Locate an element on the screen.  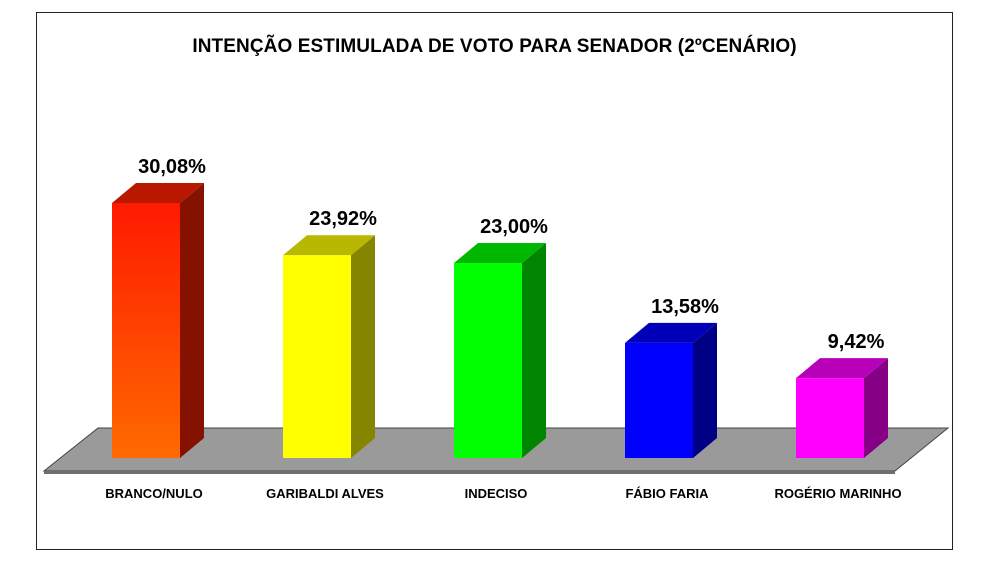
data-label: 23,92% is located at coordinates (343, 219).